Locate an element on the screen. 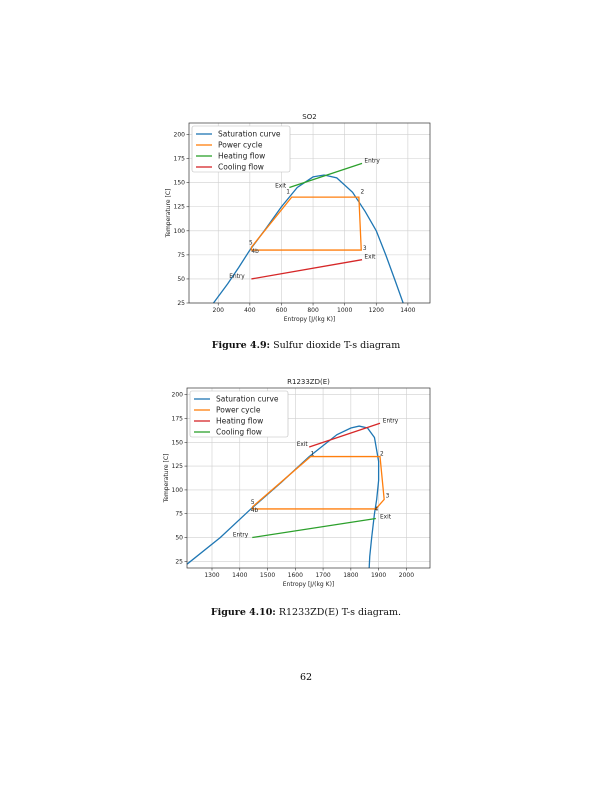 The height and width of the screenshot is (792, 612). page-number: 62 is located at coordinates (306, 677).